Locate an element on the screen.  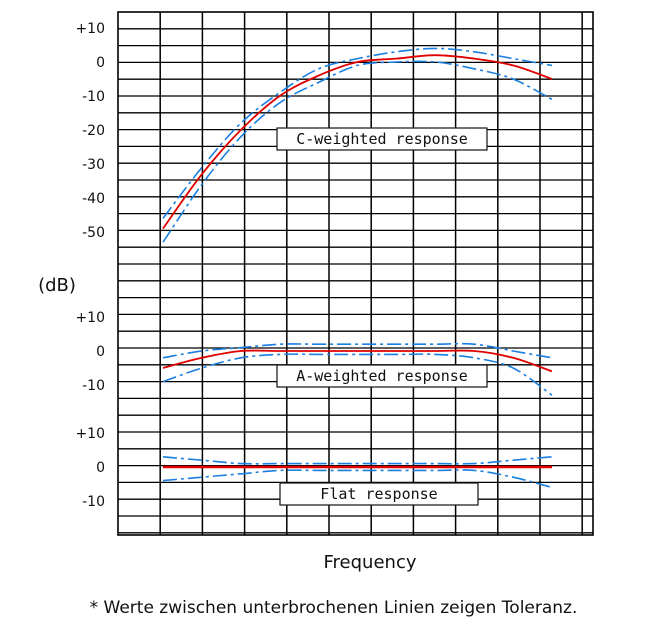
y-tick-label: -30 is located at coordinates (93, 165).